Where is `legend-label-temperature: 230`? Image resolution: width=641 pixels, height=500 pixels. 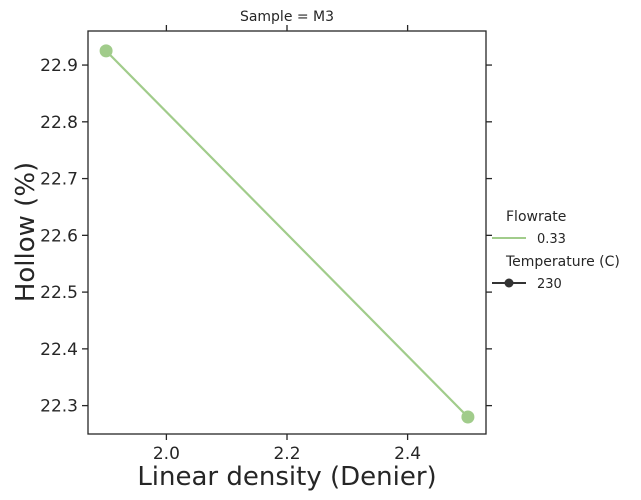
legend-label-temperature: 230 is located at coordinates (549, 284).